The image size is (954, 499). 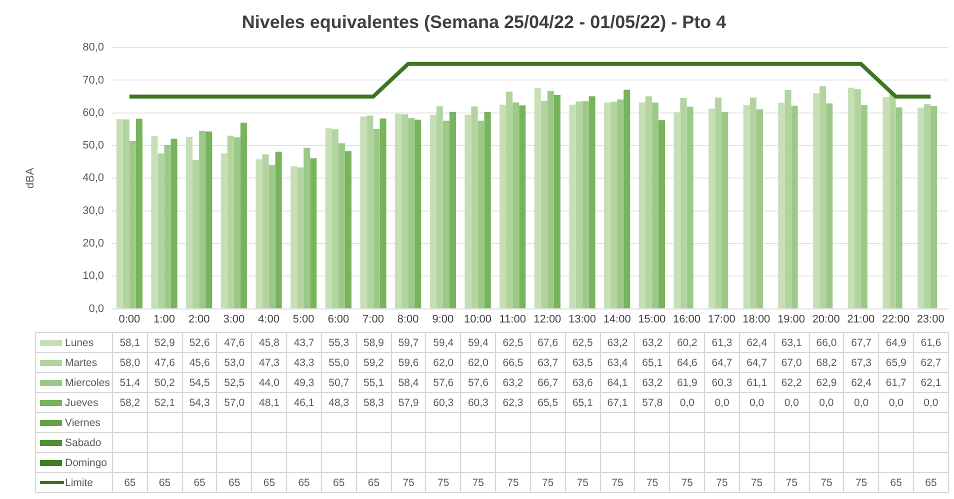 I want to click on data-label: 65,5, so click(x=548, y=402).